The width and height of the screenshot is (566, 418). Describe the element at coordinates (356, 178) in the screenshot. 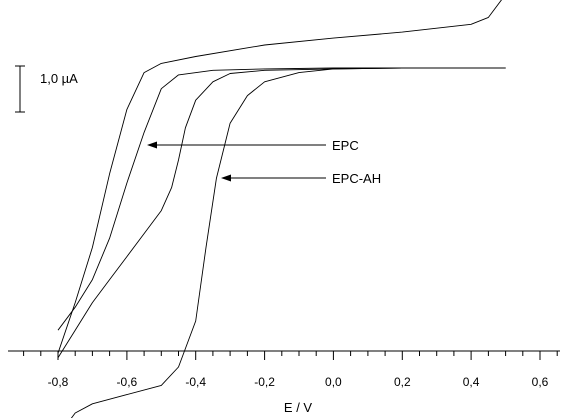

I see `annotation-label-epc-ah: EPC-AH` at that location.